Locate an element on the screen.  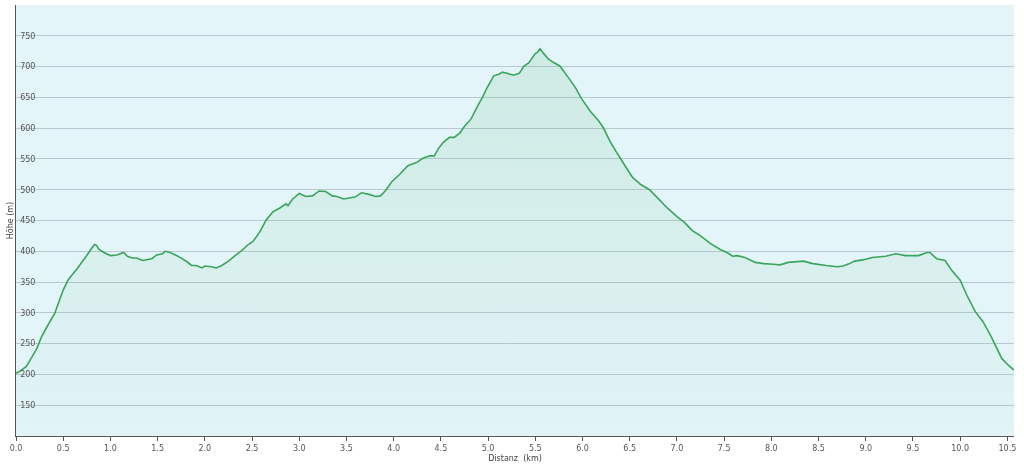
y-tick-label: 300 is located at coordinates (28, 313).